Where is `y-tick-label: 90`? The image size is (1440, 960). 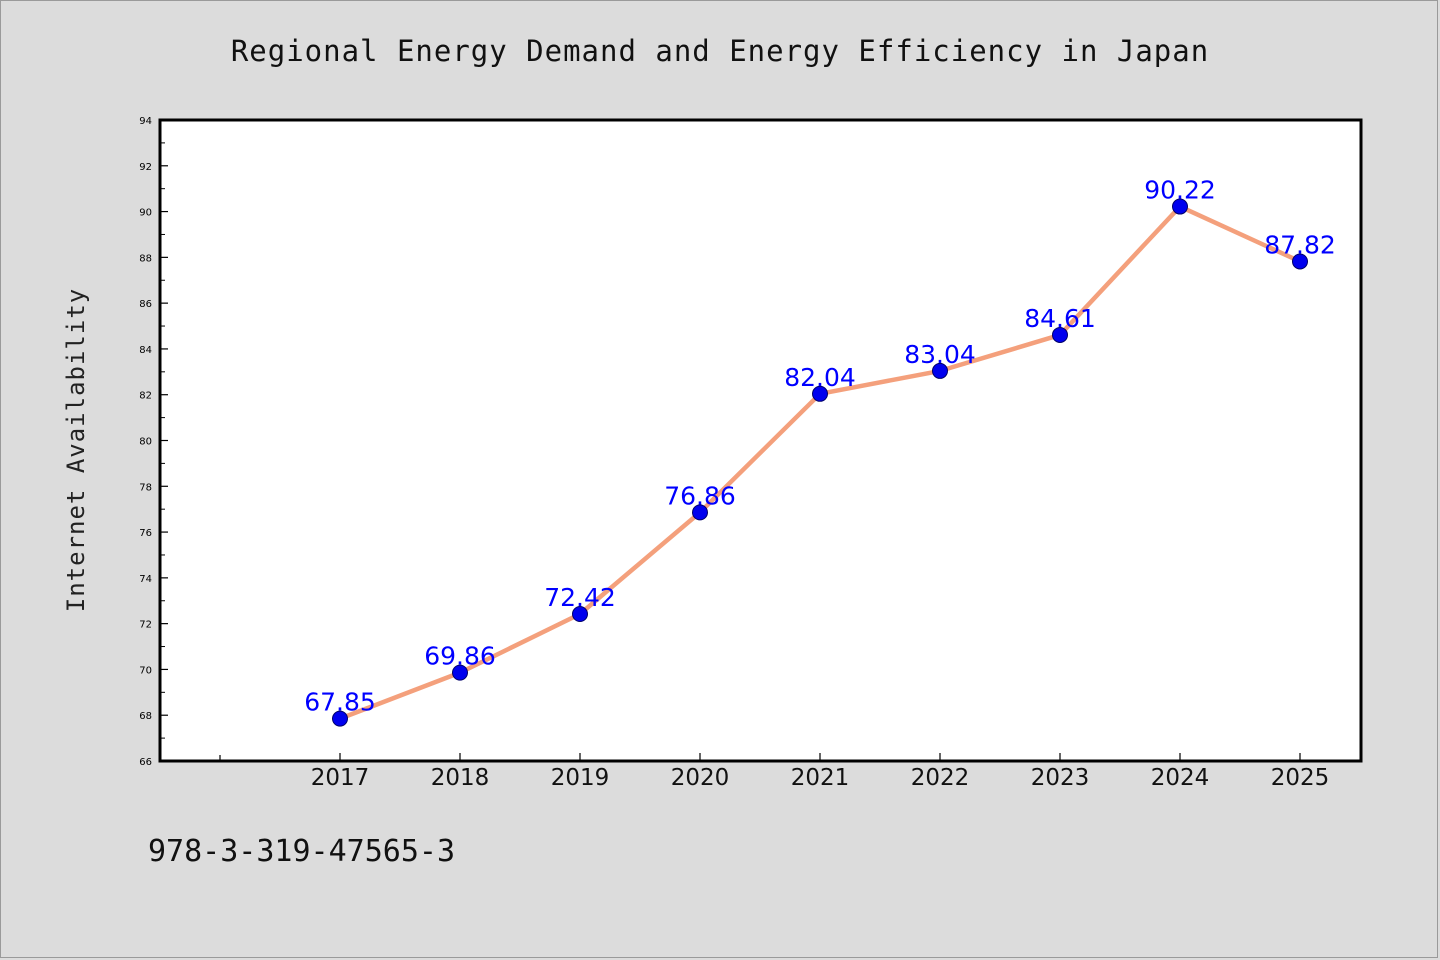
y-tick-label: 90 is located at coordinates (145, 213).